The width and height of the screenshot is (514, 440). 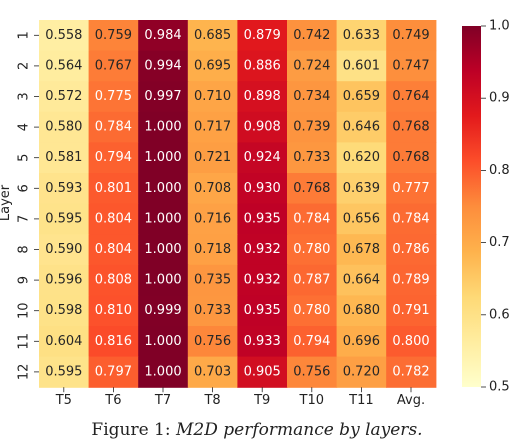 I want to click on cell-value-label: 0.685, so click(x=212, y=35).